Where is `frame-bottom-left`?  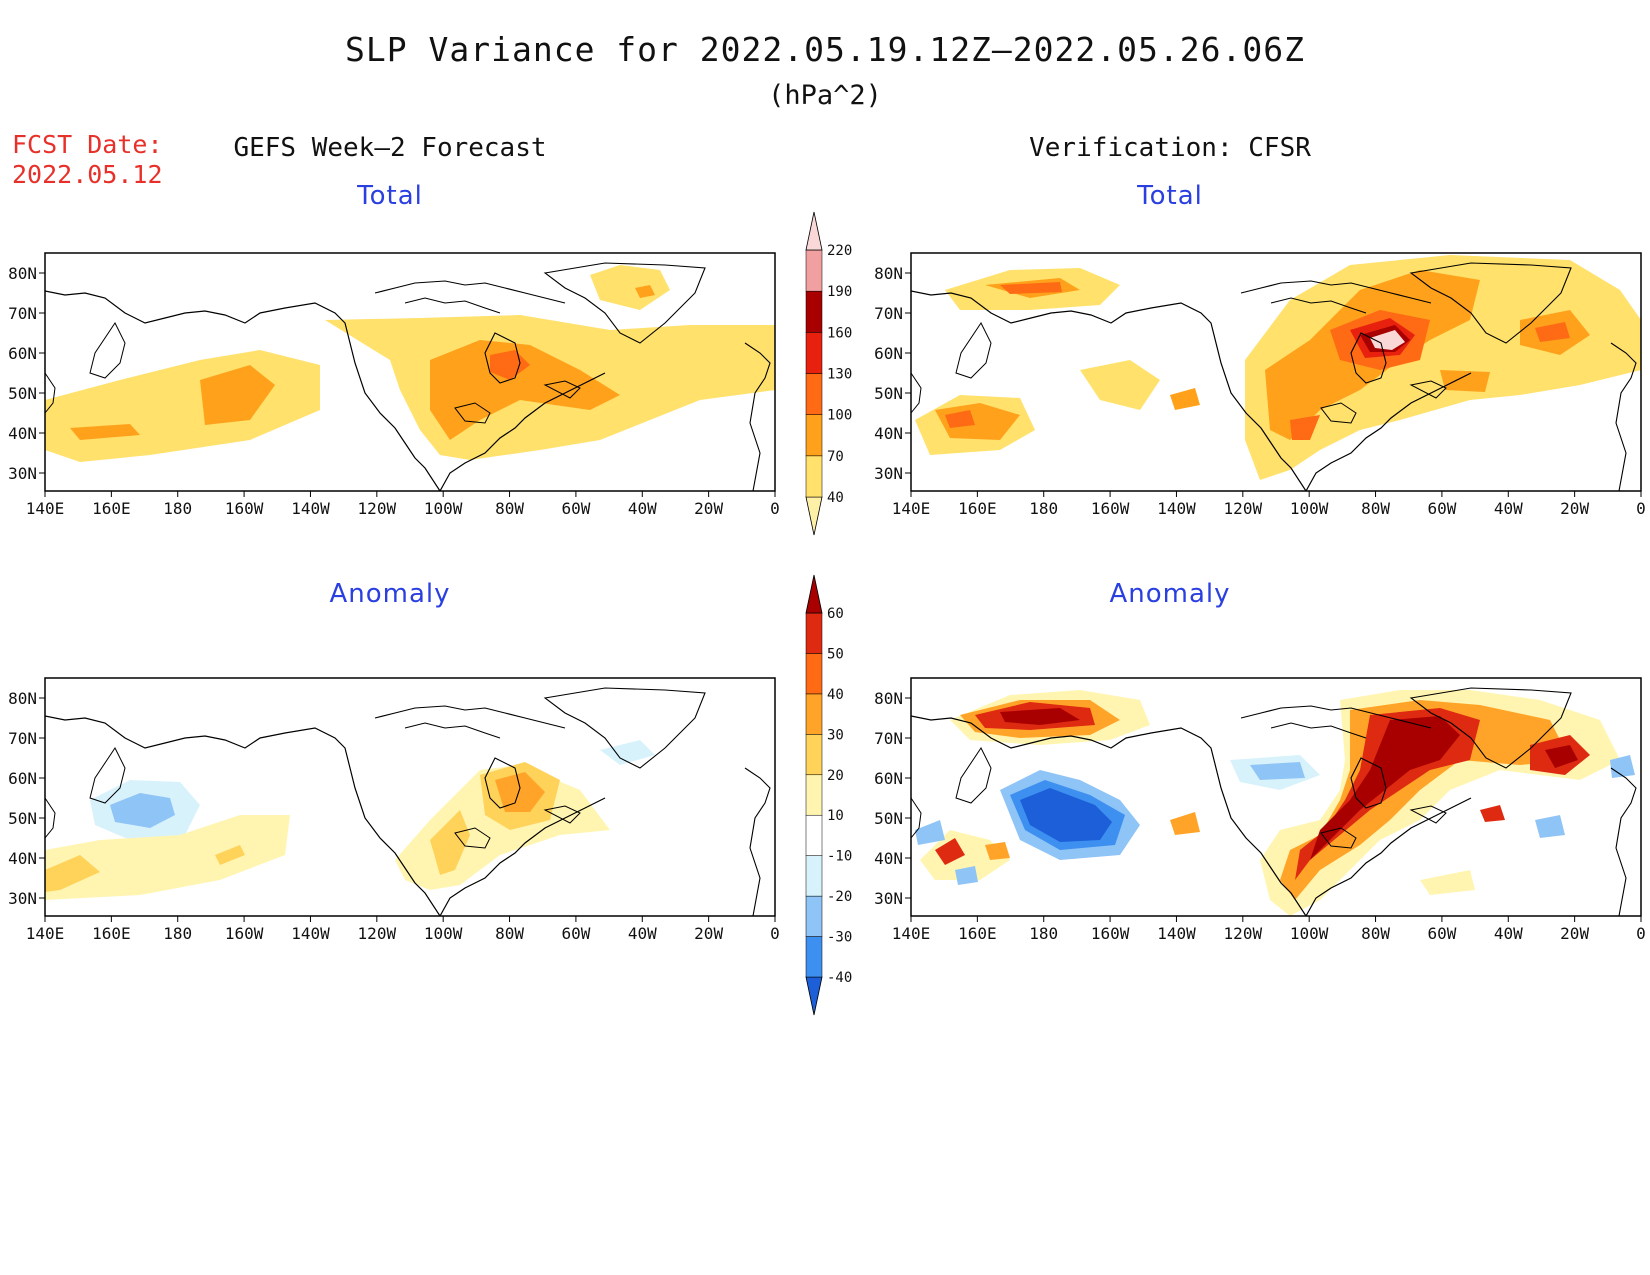
frame-bottom-left is located at coordinates (410, 797).